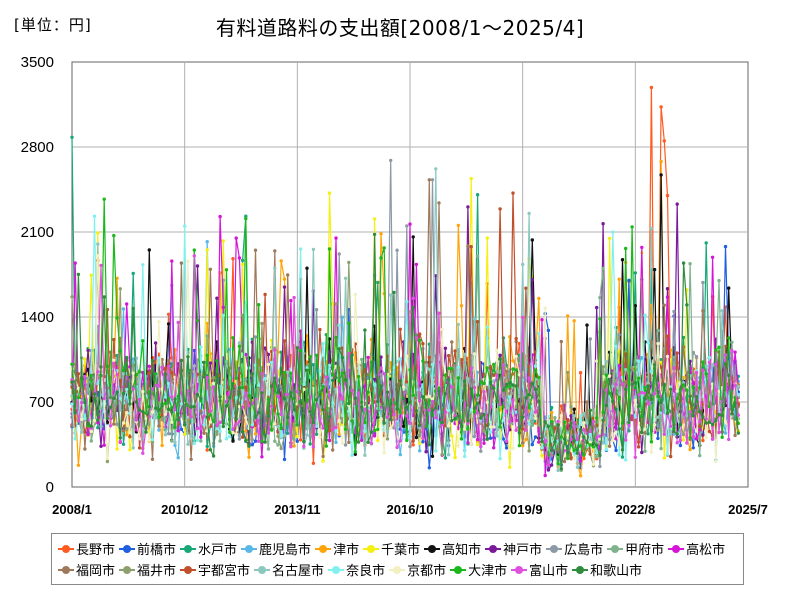 The image size is (800, 600). Describe the element at coordinates (86, 548) in the screenshot. I see `legend-item: 長野市` at that location.